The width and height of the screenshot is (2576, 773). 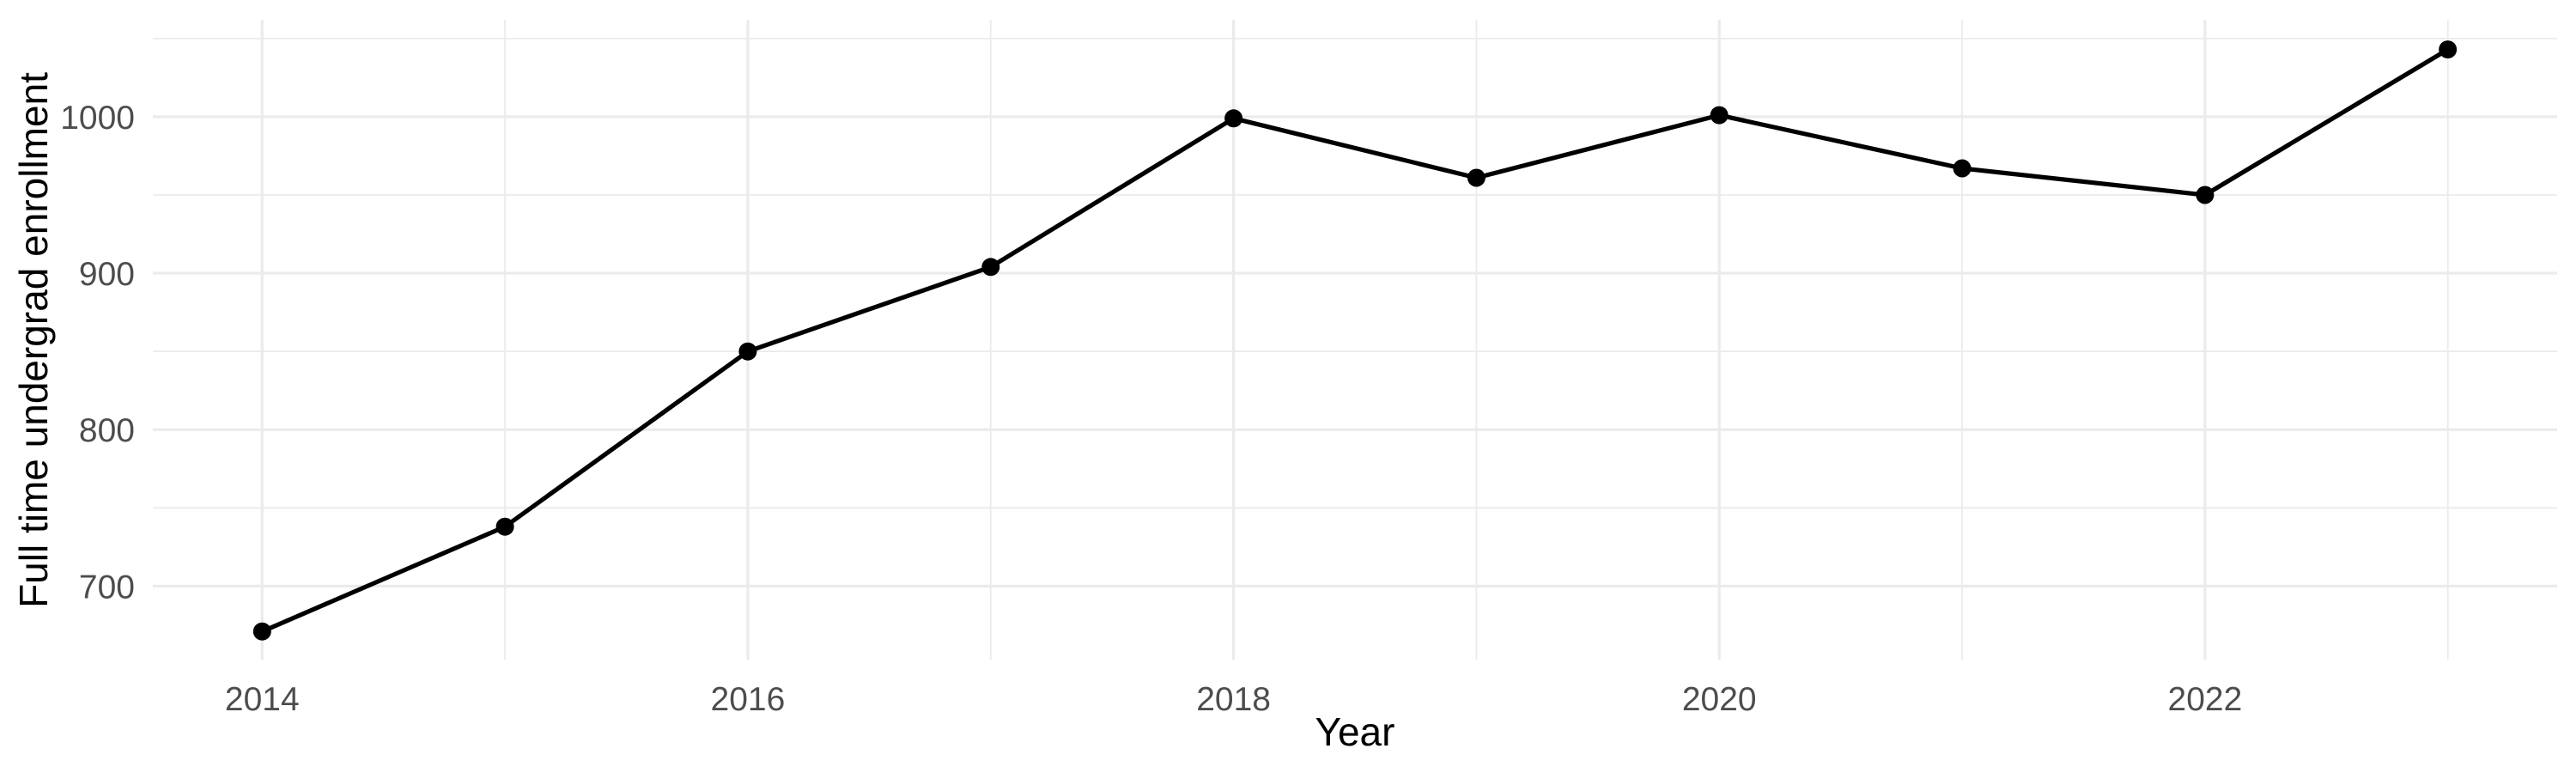 I want to click on y-tick-label: 800, so click(x=107, y=430).